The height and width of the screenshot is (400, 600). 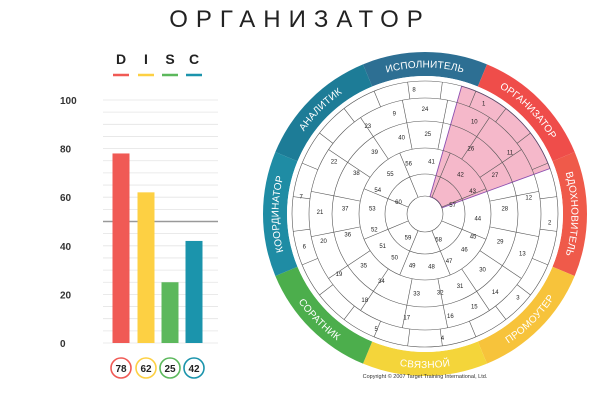 What do you see at coordinates (323, 242) in the screenshot?
I see `wheel-cell-number: 20` at bounding box center [323, 242].